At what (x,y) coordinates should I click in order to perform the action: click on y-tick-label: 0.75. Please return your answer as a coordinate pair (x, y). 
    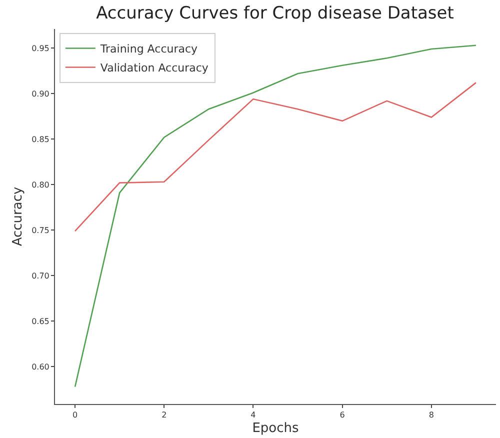
    Looking at the image, I should click on (41, 230).